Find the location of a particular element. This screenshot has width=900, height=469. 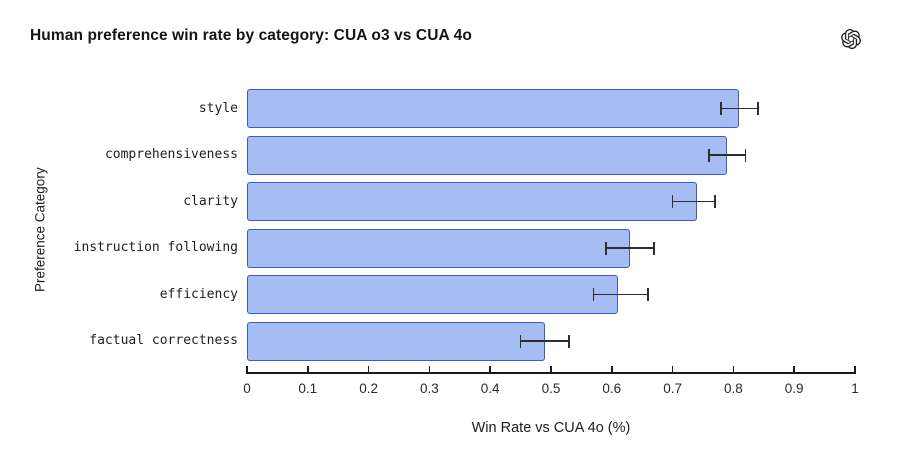

x-tick-label: 0.8 is located at coordinates (733, 388).